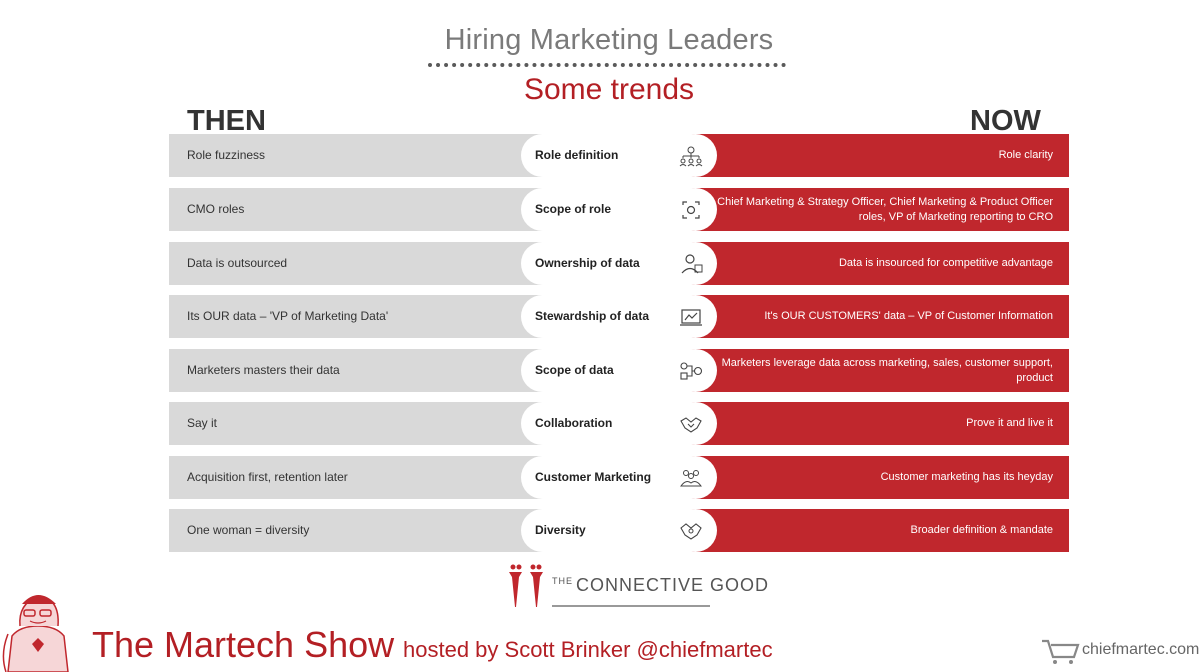  Describe the element at coordinates (966, 477) in the screenshot. I see `now-text: Customer marketing has its heyday` at that location.